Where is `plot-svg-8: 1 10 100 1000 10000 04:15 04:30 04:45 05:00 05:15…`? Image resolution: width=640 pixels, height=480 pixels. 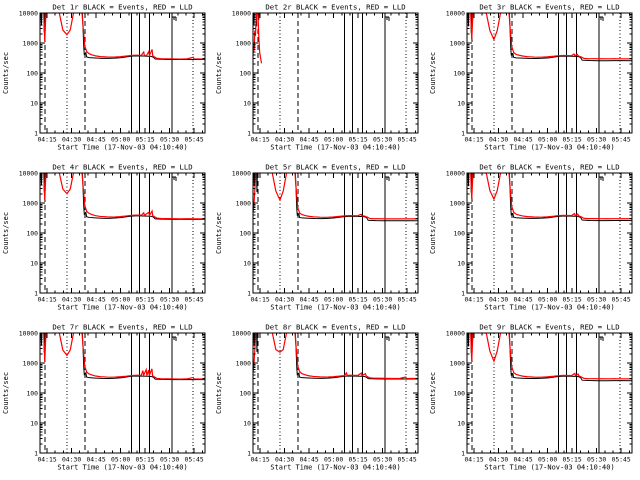
plot-svg-8: 1 10 100 1000 10000 04:15 04:30 04:45 05:00 05:15… is located at coordinates (317, 397).